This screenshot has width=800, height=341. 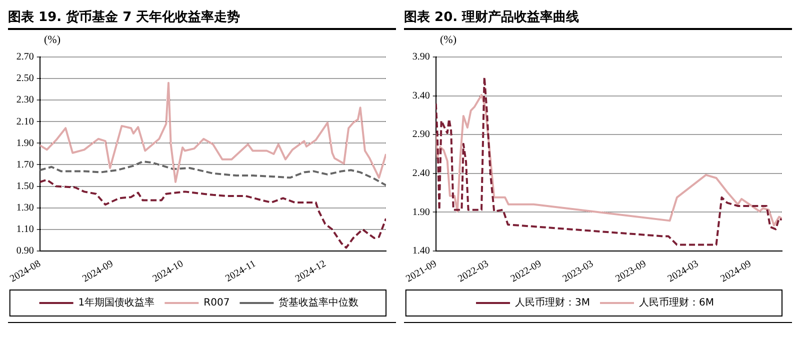 I want to click on y-tick-label: 1.50, so click(x=25, y=186).